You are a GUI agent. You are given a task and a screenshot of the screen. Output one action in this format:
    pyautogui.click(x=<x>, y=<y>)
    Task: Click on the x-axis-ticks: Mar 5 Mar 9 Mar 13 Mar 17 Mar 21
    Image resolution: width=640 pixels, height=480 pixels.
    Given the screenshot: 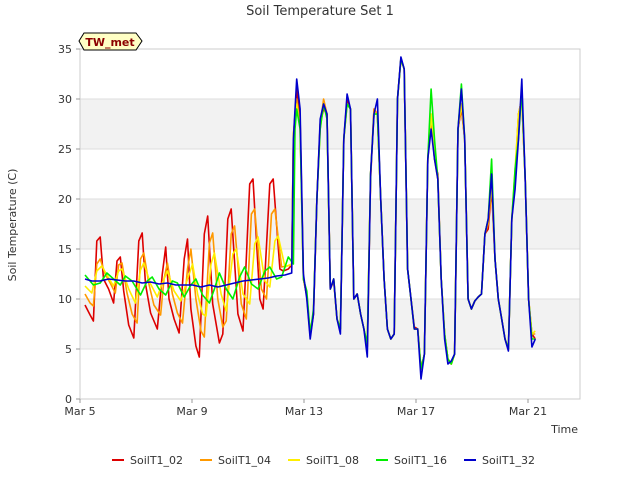 What is the action you would take?
    pyautogui.click(x=305, y=408)
    